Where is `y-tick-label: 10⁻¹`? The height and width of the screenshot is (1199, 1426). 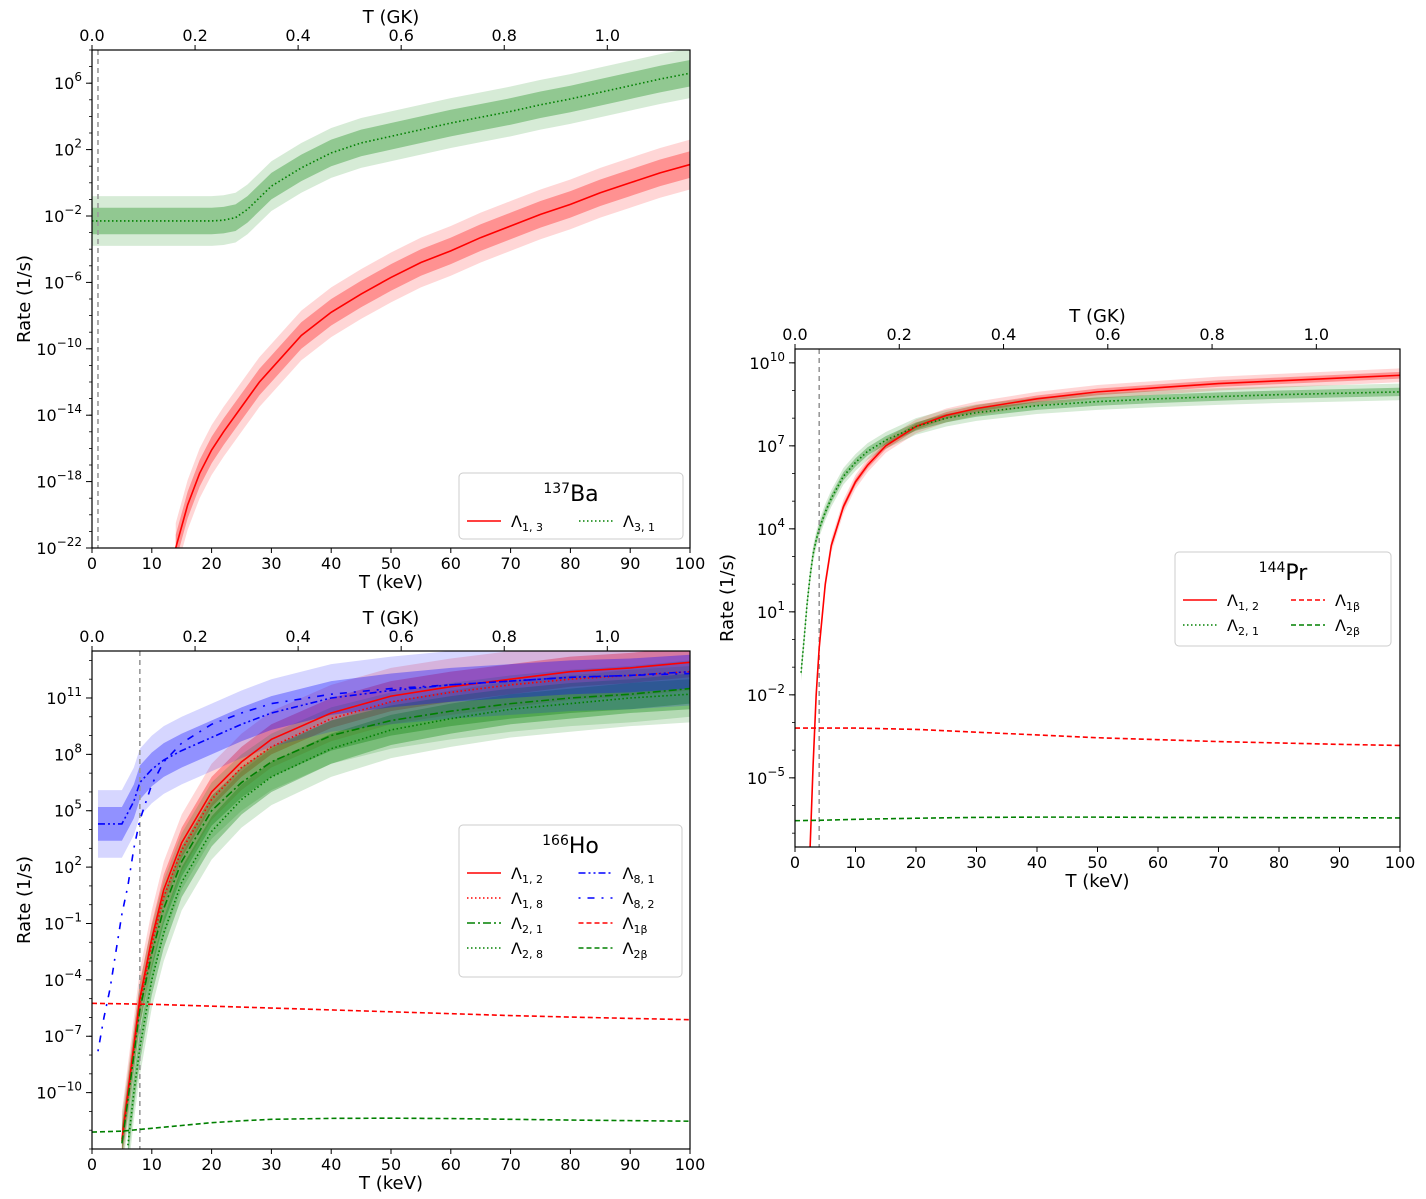
y-tick-label: 10⁻¹ is located at coordinates (63, 921).